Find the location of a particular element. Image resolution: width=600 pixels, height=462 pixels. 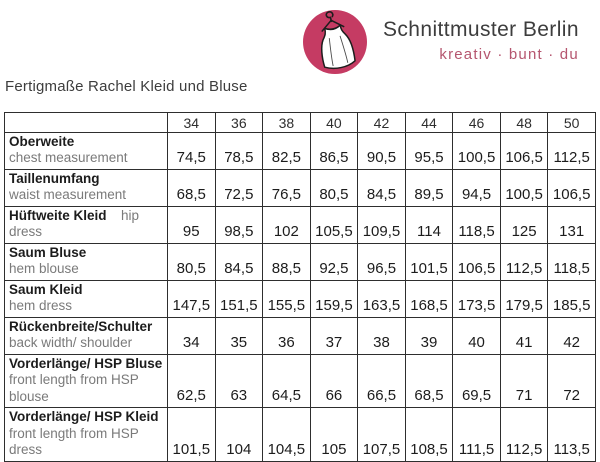

value-cell: 147,5 is located at coordinates (191, 299).